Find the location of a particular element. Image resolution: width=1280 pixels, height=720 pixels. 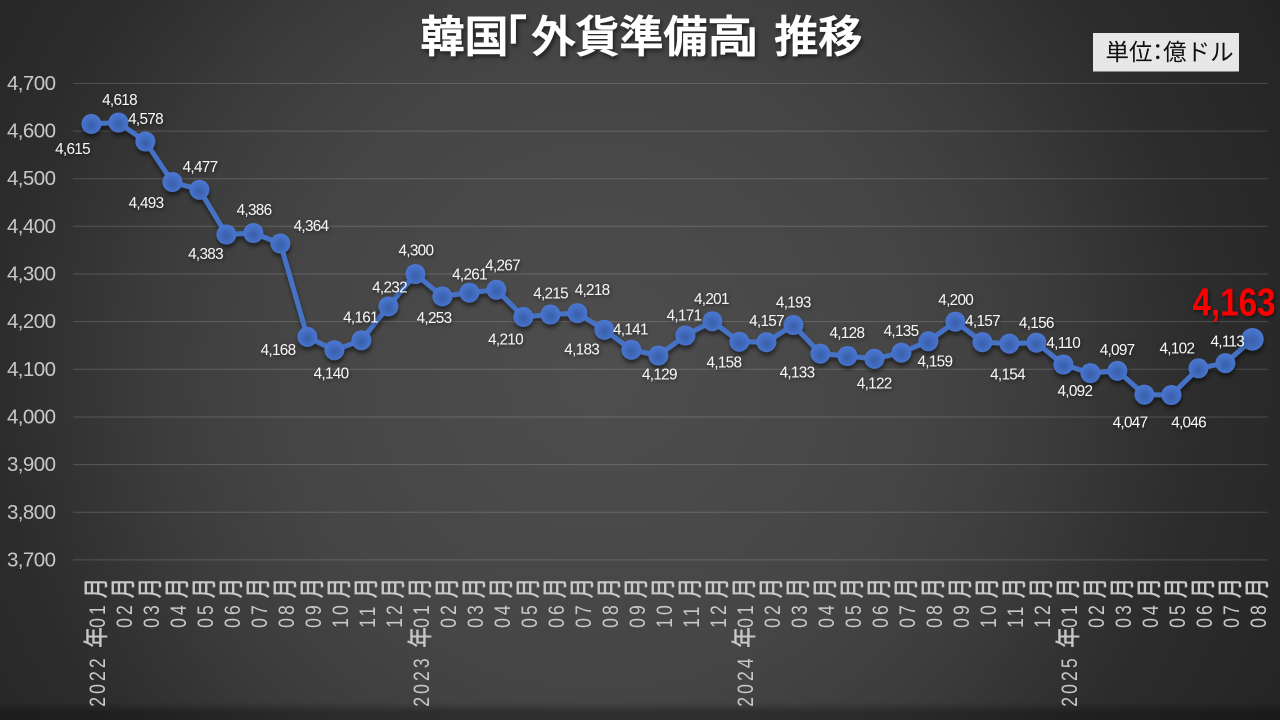

svg-text: 2025 is located at coordinates (1070, 681).